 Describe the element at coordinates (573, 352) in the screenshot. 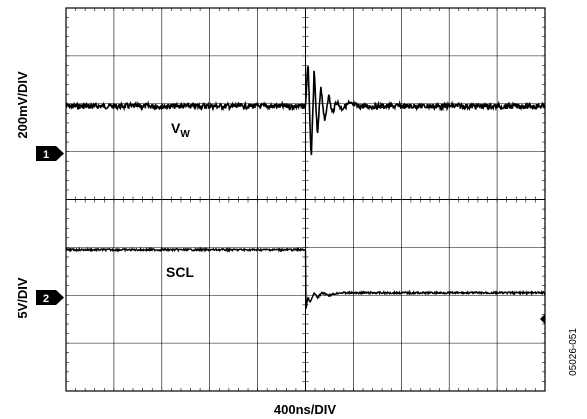

I see `figure-id: 05026-051` at that location.